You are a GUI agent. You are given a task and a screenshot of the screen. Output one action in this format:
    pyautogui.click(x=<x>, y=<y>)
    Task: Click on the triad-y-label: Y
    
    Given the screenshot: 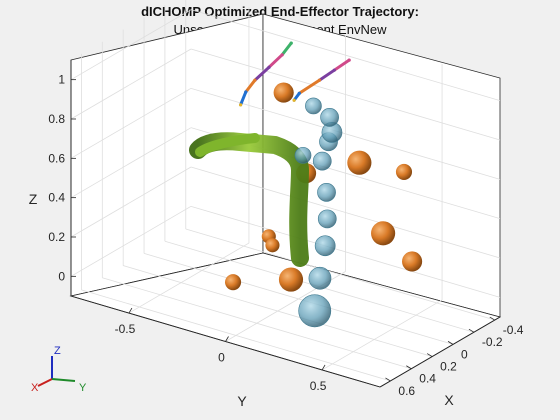 What is the action you would take?
    pyautogui.click(x=83, y=388)
    